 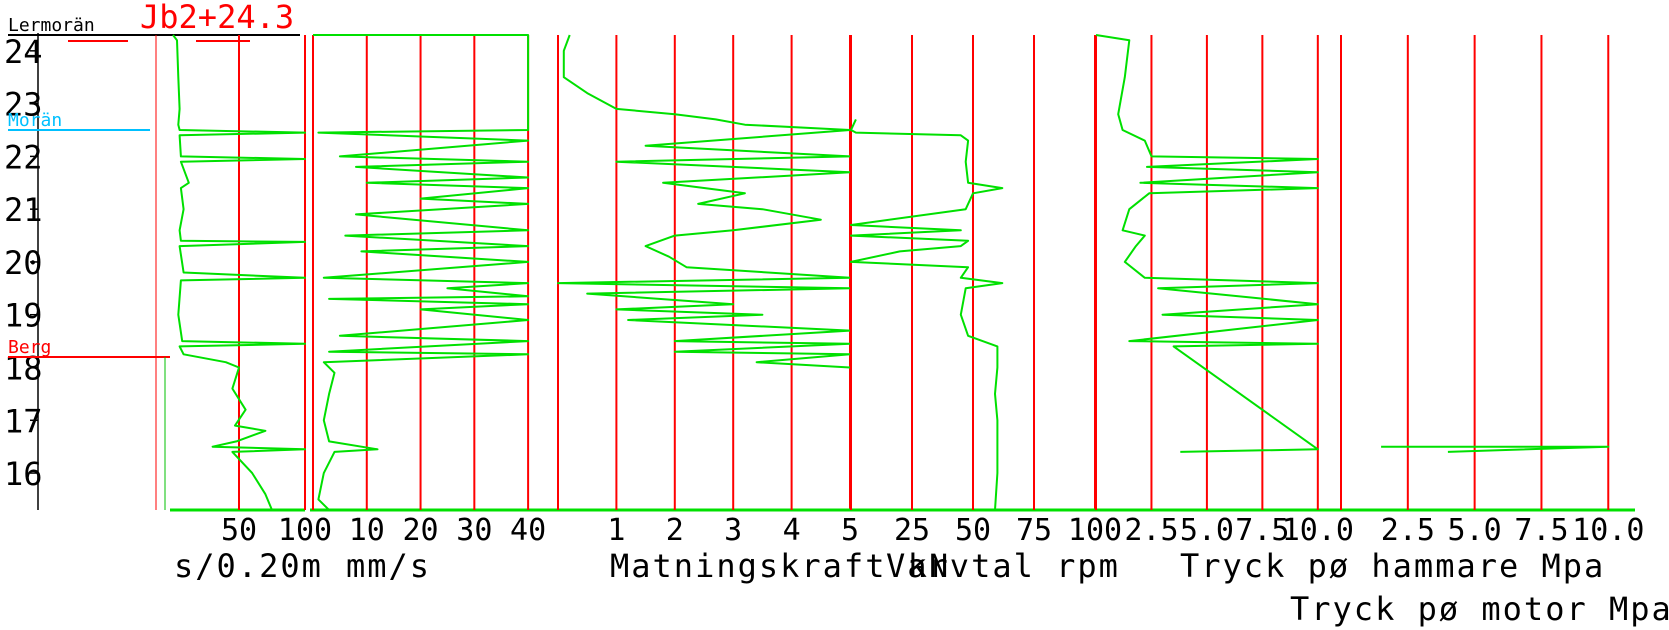 What do you see at coordinates (733, 530) in the screenshot?
I see `panel-tick-label: 3` at bounding box center [733, 530].